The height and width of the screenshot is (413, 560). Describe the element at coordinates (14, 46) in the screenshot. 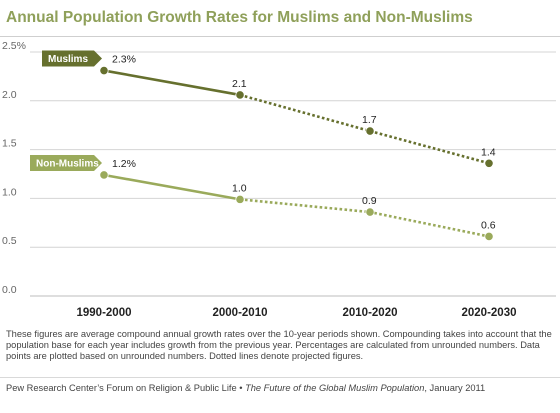

I see `y-tick-label: 2.5%` at that location.